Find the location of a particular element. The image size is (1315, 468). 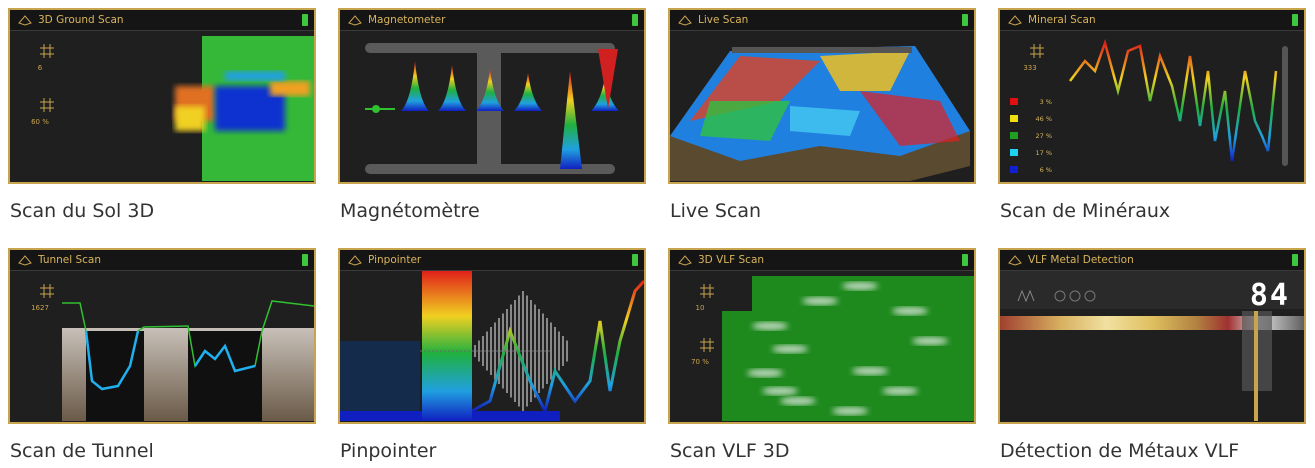

screen-title: Mineral Scan is located at coordinates (1062, 20).